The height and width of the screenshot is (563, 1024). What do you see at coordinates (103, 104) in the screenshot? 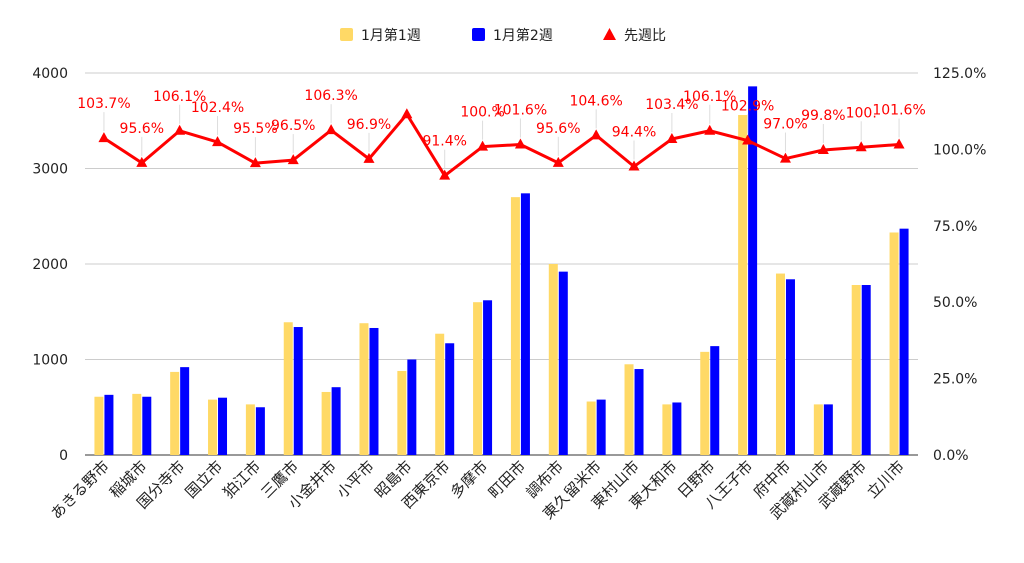
I see `ratio-data-label: 103.7%` at bounding box center [103, 104].